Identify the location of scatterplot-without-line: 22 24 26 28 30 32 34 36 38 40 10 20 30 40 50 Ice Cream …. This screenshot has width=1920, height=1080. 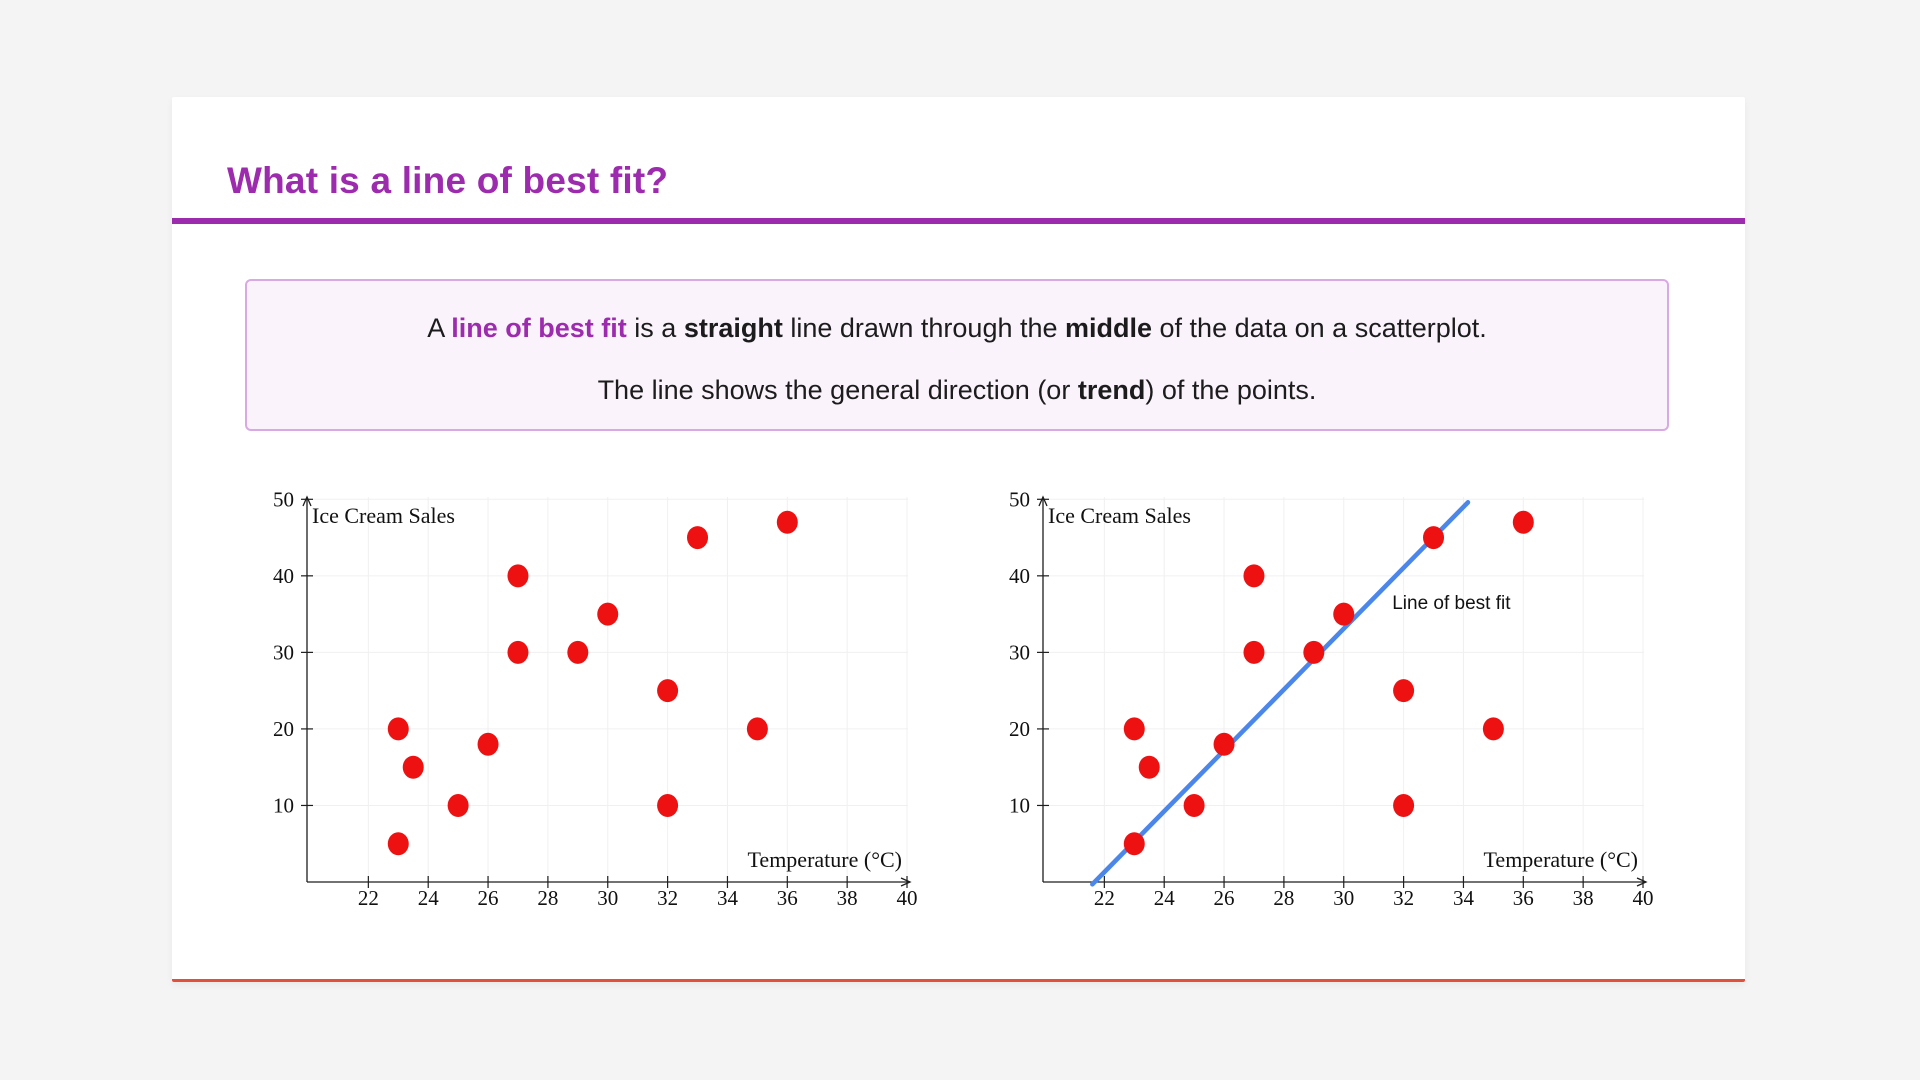
(595, 698).